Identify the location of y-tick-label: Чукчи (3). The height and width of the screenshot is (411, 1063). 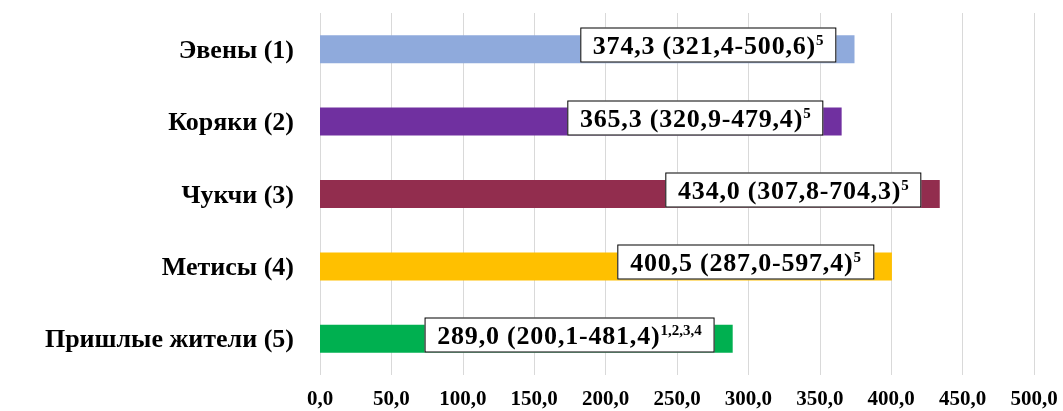
(237, 194).